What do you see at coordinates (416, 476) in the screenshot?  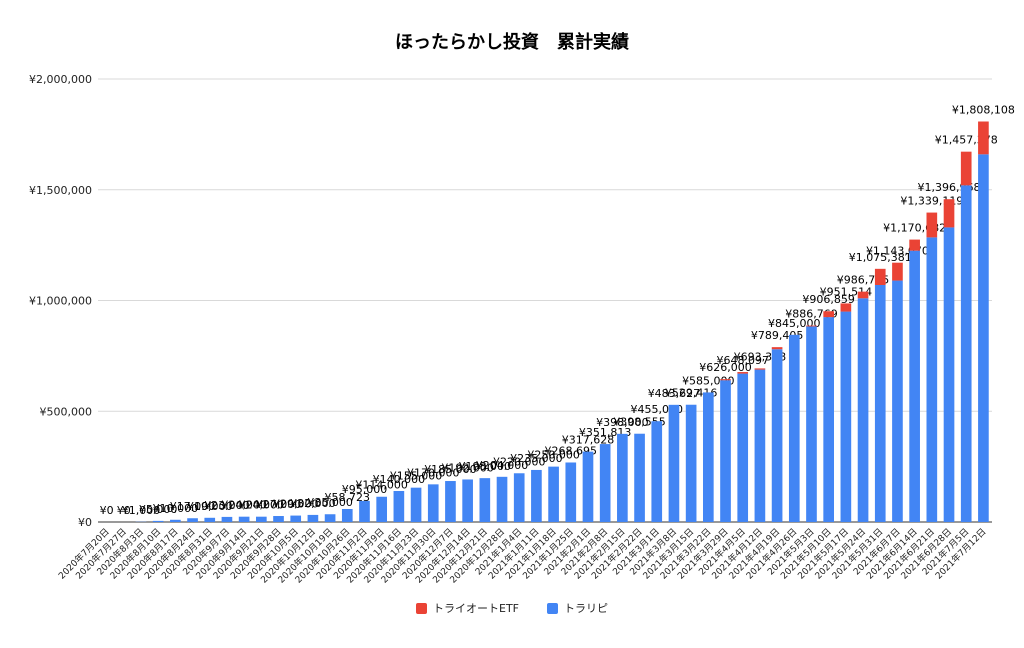 I see `data-label: ¥155,000` at bounding box center [416, 476].